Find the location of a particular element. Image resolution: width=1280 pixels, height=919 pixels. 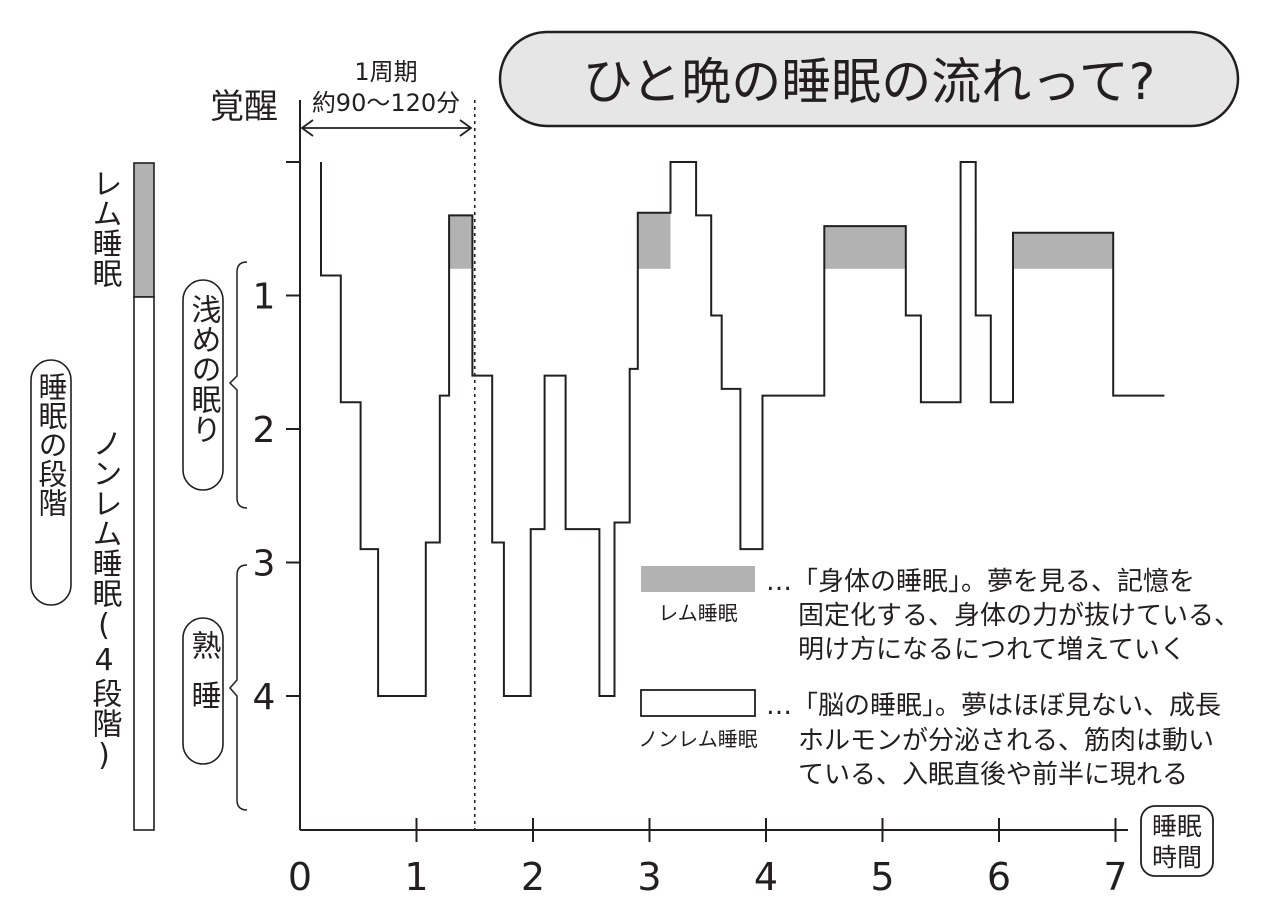

stage-bar: レム睡眠 ノンレム睡眠(4段階) 睡眠の段階 is located at coordinates (92, 496).